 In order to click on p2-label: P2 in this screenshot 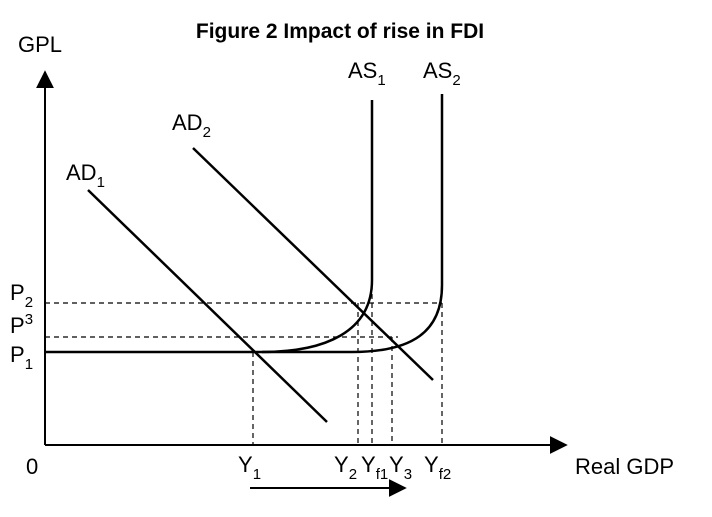, I will do `click(21, 295)`.